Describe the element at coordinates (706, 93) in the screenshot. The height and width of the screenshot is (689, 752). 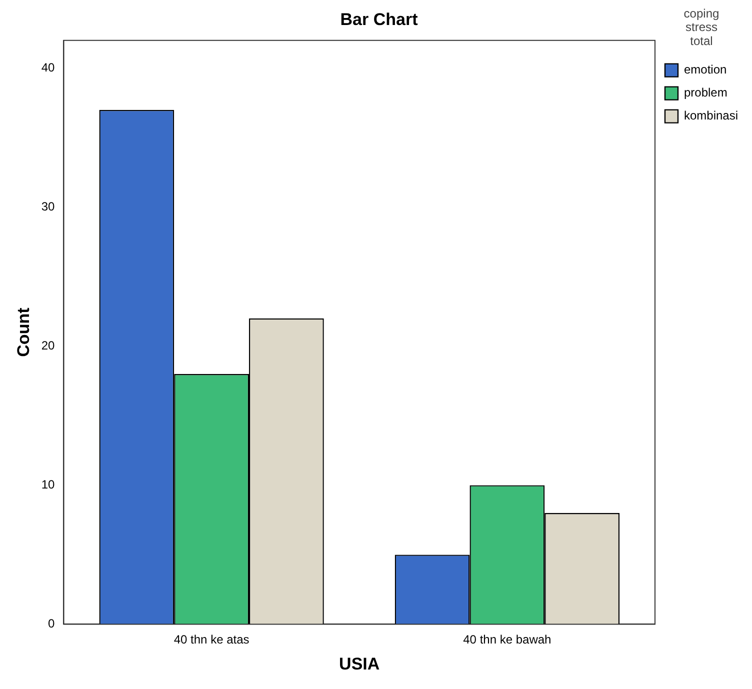
I see `legend-label: problem` at that location.